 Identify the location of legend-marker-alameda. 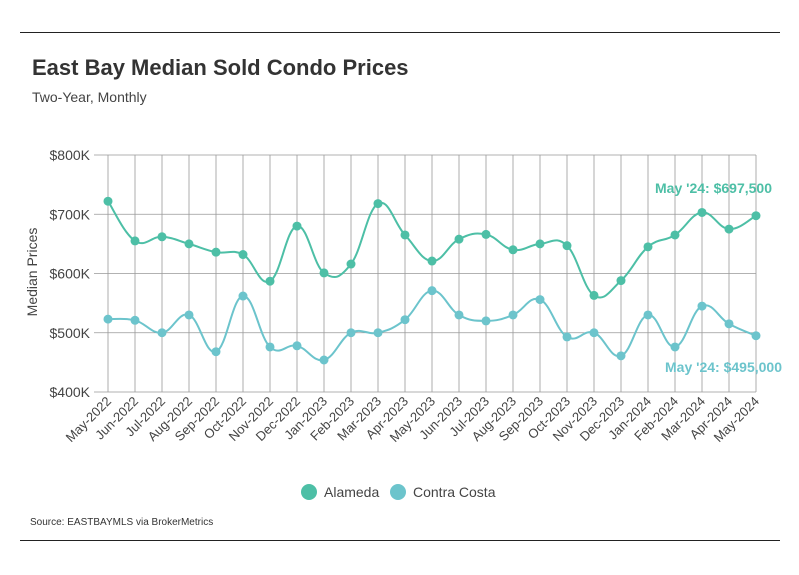
(309, 492).